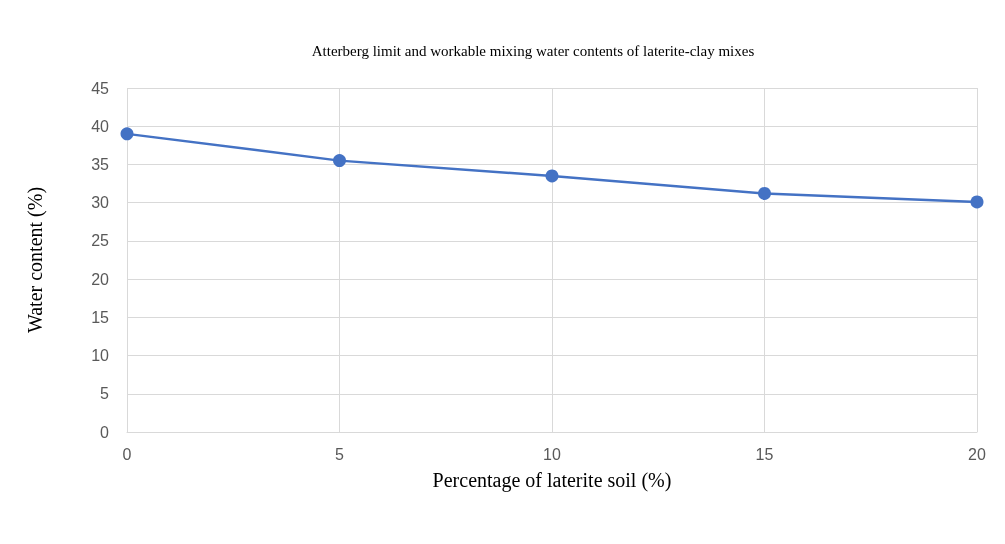 Image resolution: width=1005 pixels, height=544 pixels. What do you see at coordinates (105, 394) in the screenshot?
I see `y-tick-label: 5` at bounding box center [105, 394].